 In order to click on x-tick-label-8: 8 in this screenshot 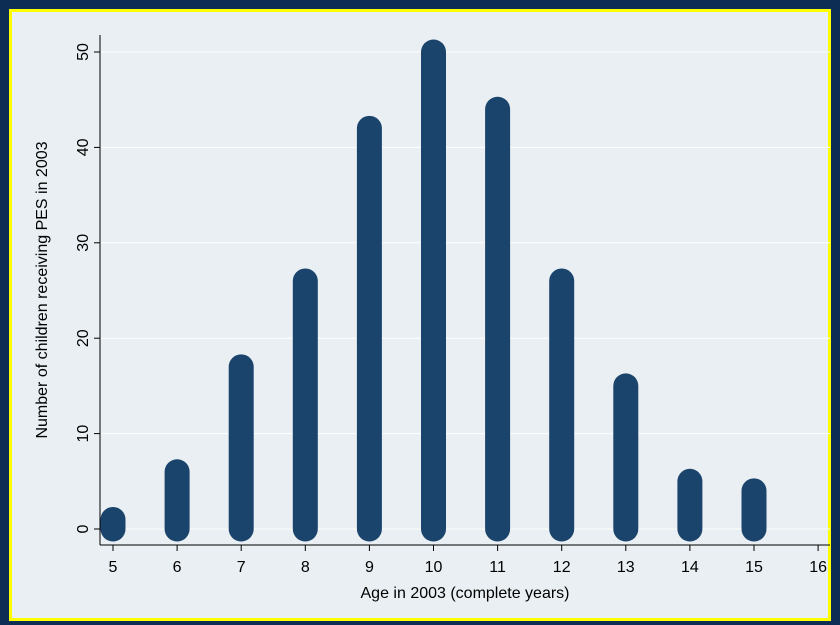, I will do `click(305, 567)`.